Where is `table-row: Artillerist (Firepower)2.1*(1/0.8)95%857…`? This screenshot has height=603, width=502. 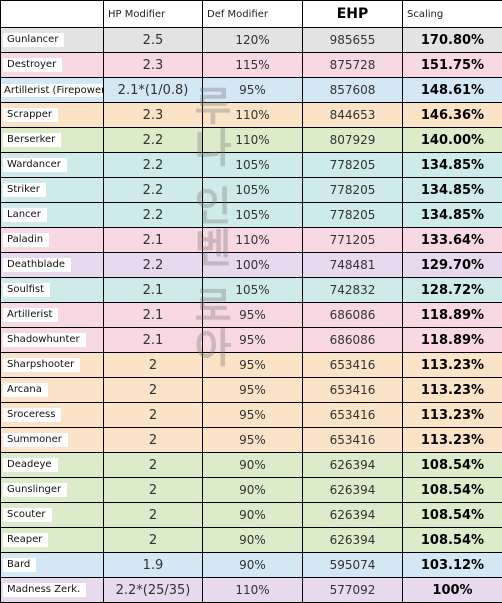 table-row: Artillerist (Firepower)2.1*(1/0.8)95%857… is located at coordinates (251, 90).